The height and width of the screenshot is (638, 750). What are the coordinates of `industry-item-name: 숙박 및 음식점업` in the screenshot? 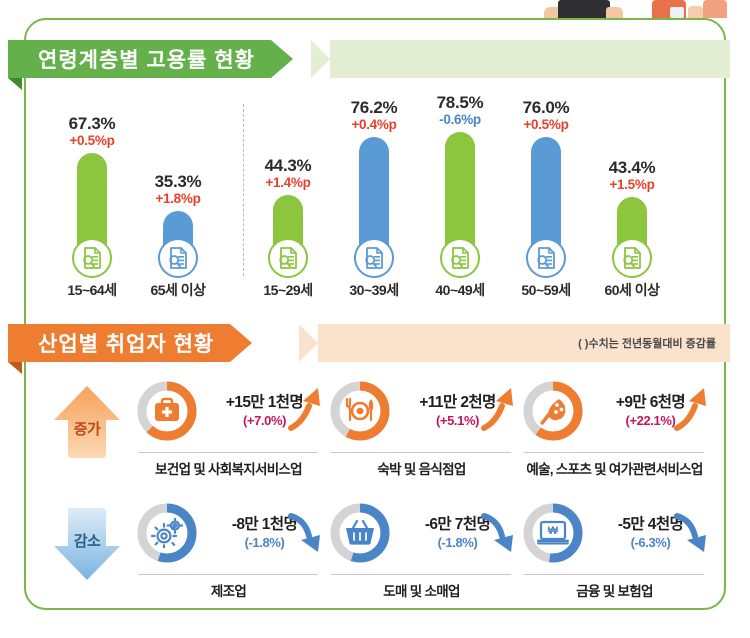 It's located at (421, 469).